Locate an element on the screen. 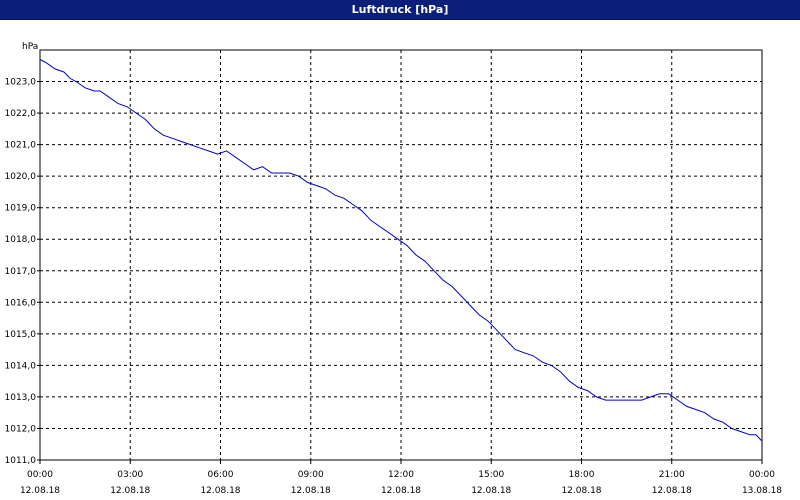 This screenshot has width=800, height=500. x-tick-time-label: 06:00 is located at coordinates (221, 475).